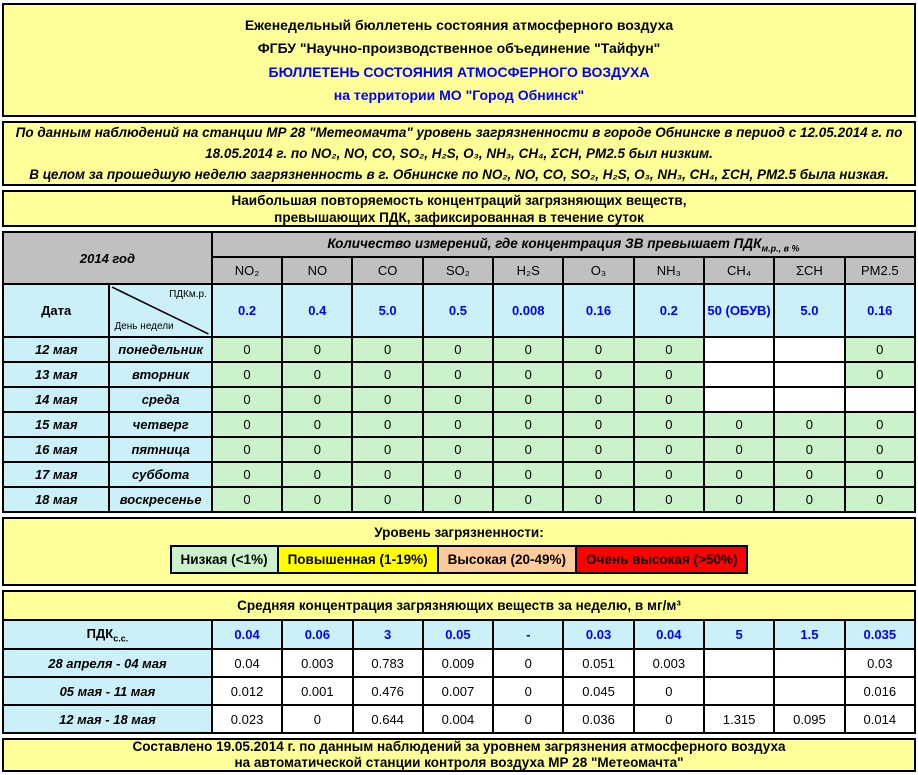 The image size is (918, 775). I want to click on avg-value-cell: 0.644, so click(387, 719).